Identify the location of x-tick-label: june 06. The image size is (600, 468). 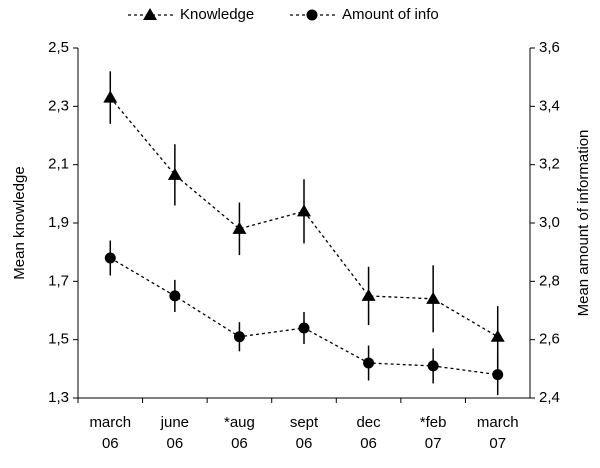
(175, 433).